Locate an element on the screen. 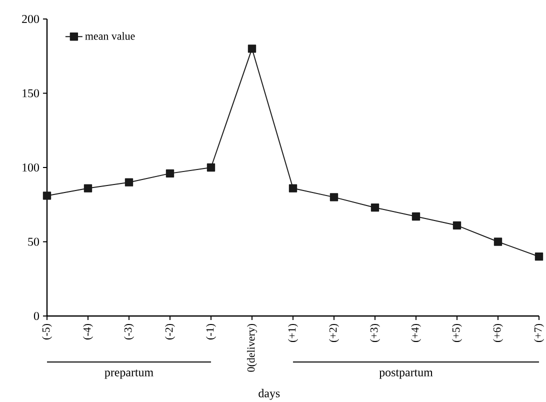  x-tick-label: (+7) is located at coordinates (539, 333).